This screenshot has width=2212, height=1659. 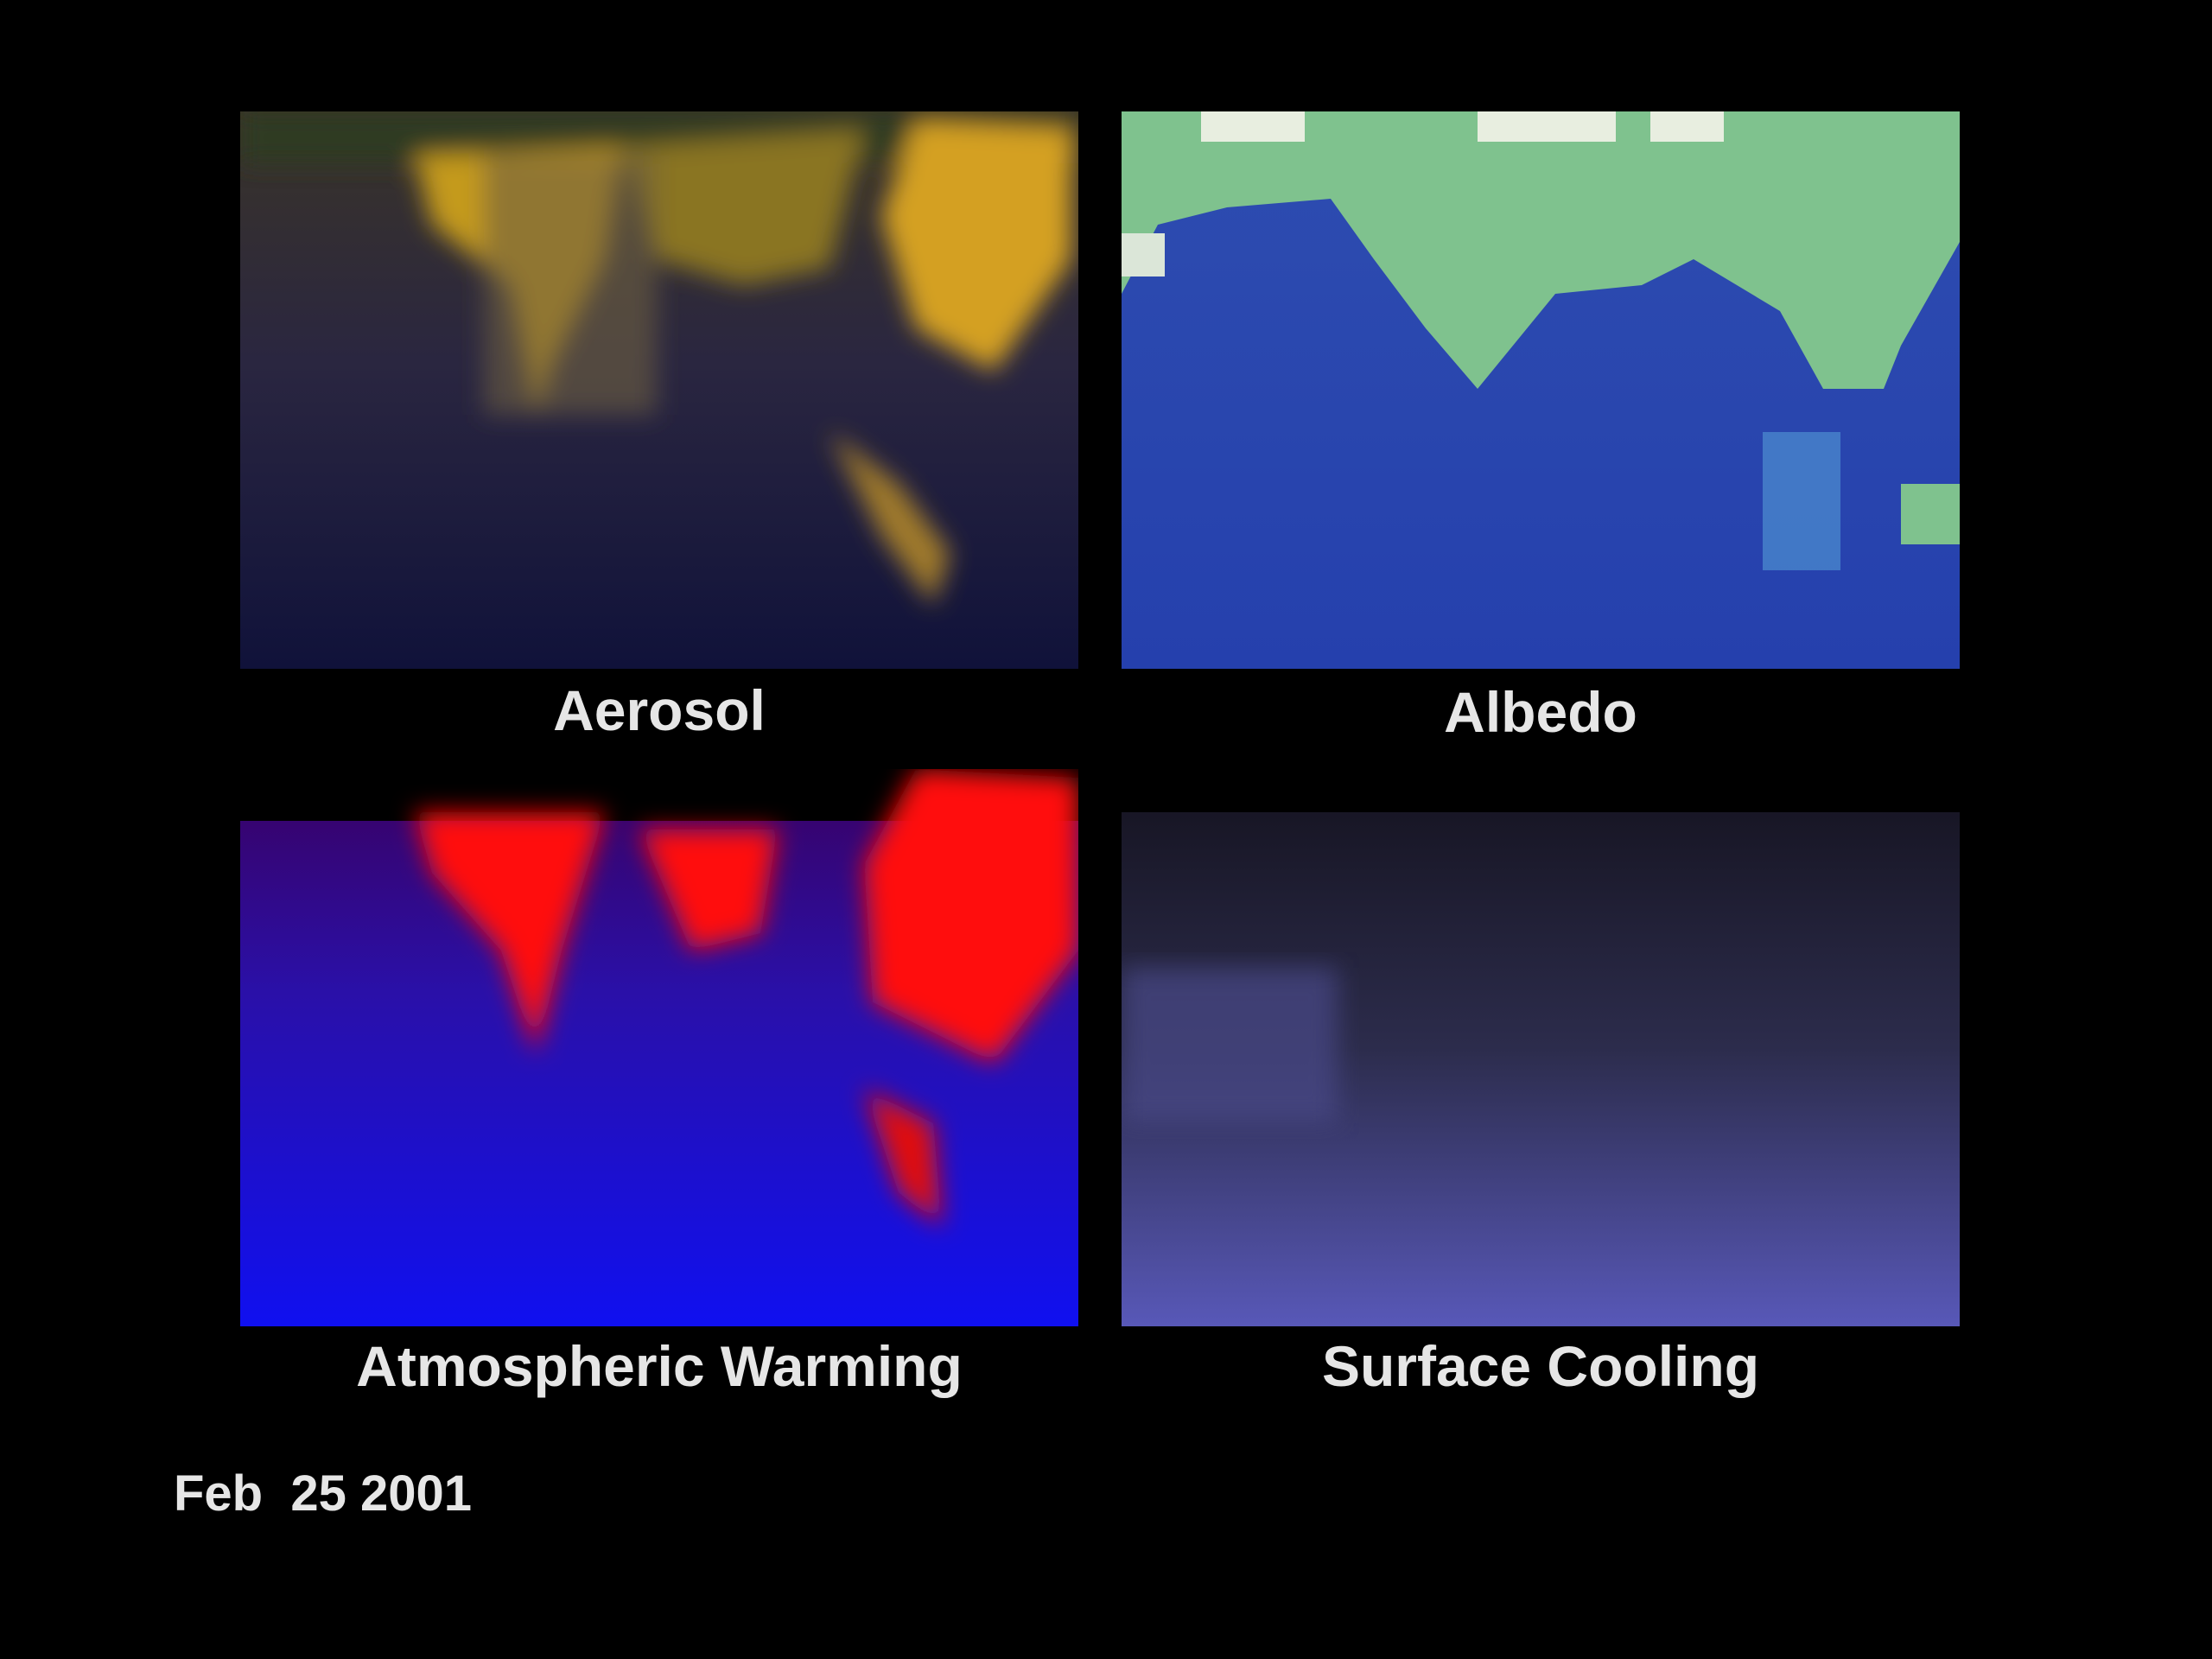 I want to click on panel-label: Atmospheric Warming, so click(x=659, y=1366).